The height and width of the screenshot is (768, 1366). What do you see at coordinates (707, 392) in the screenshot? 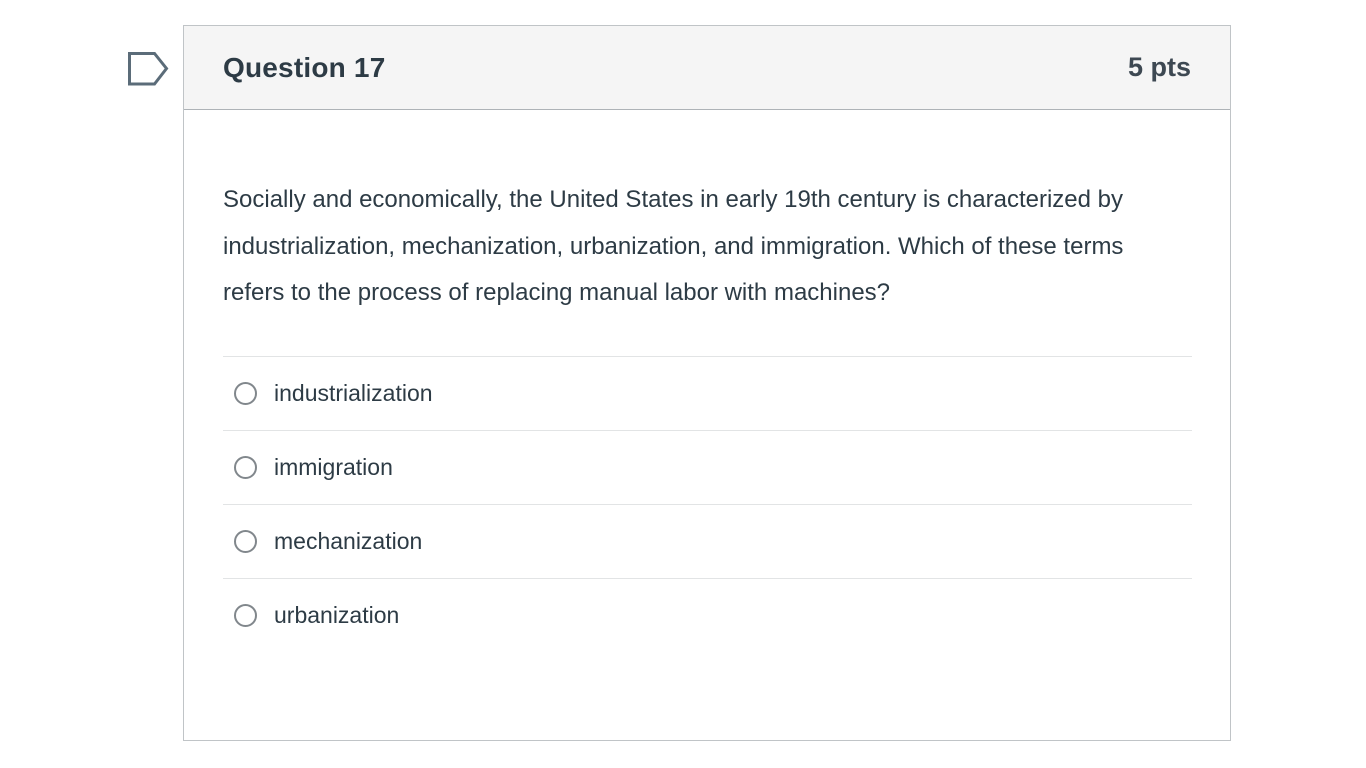
I see `answer-option-row: industrialization` at bounding box center [707, 392].